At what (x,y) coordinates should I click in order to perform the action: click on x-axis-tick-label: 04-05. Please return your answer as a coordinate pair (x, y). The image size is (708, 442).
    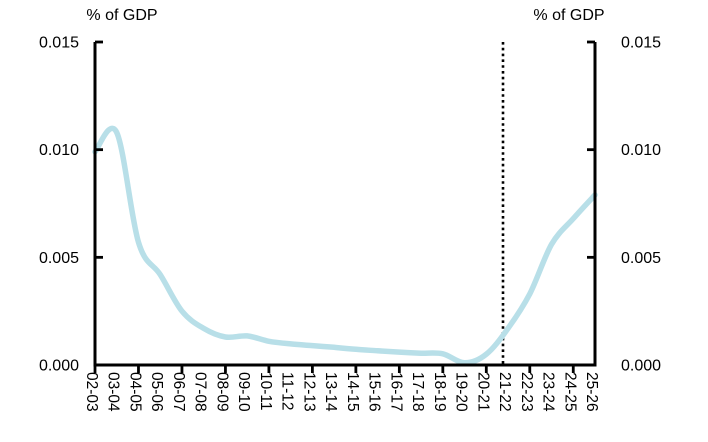
    Looking at the image, I should click on (135, 392).